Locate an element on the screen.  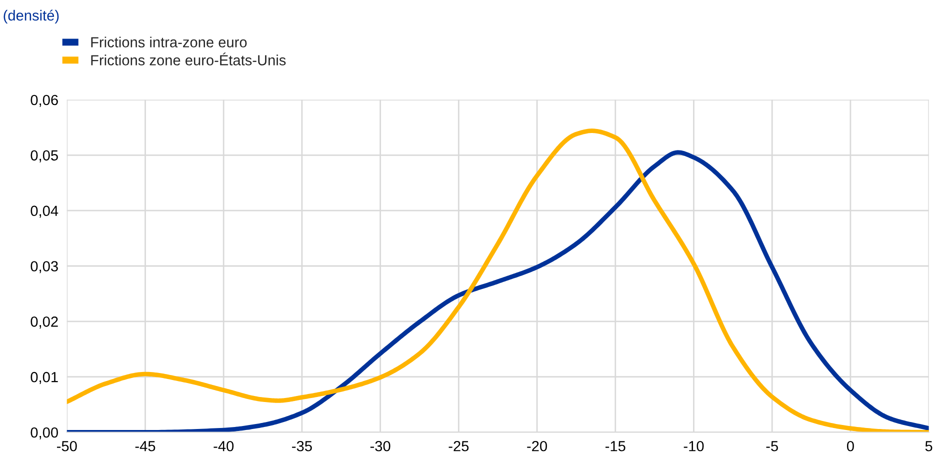
x-tick-label: -40 is located at coordinates (224, 446).